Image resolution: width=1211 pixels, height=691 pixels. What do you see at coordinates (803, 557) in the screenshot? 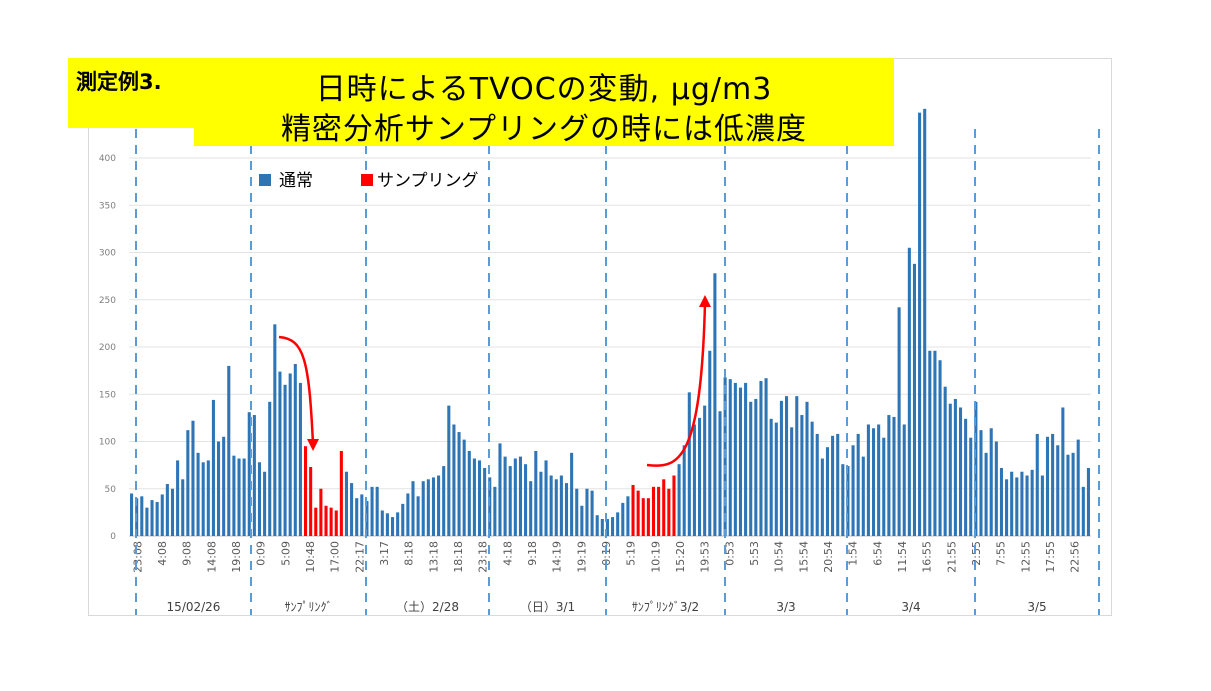
I see `x-tick-label: 15:54` at bounding box center [803, 557].